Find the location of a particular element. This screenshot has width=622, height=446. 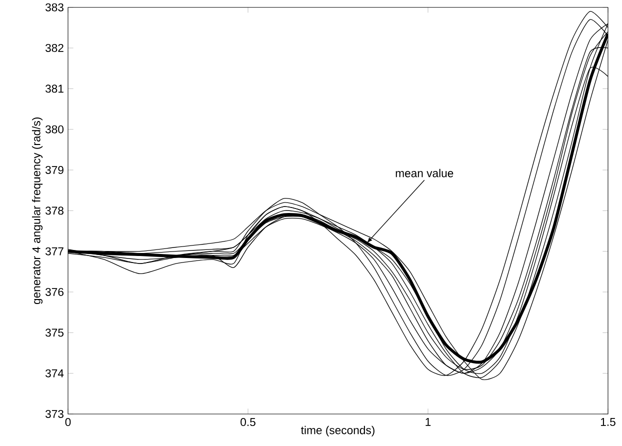

y-tick-label: 378 is located at coordinates (54, 210).